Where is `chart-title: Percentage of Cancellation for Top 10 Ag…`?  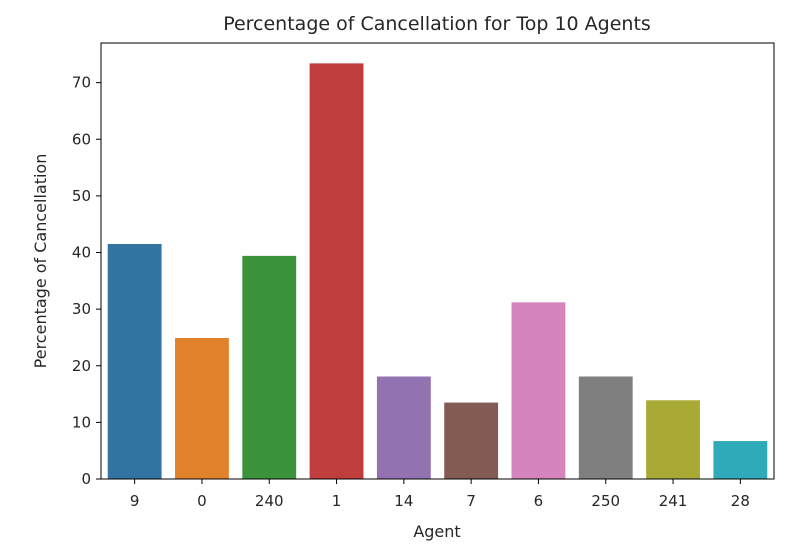 chart-title: Percentage of Cancellation for Top 10 Ag… is located at coordinates (437, 24).